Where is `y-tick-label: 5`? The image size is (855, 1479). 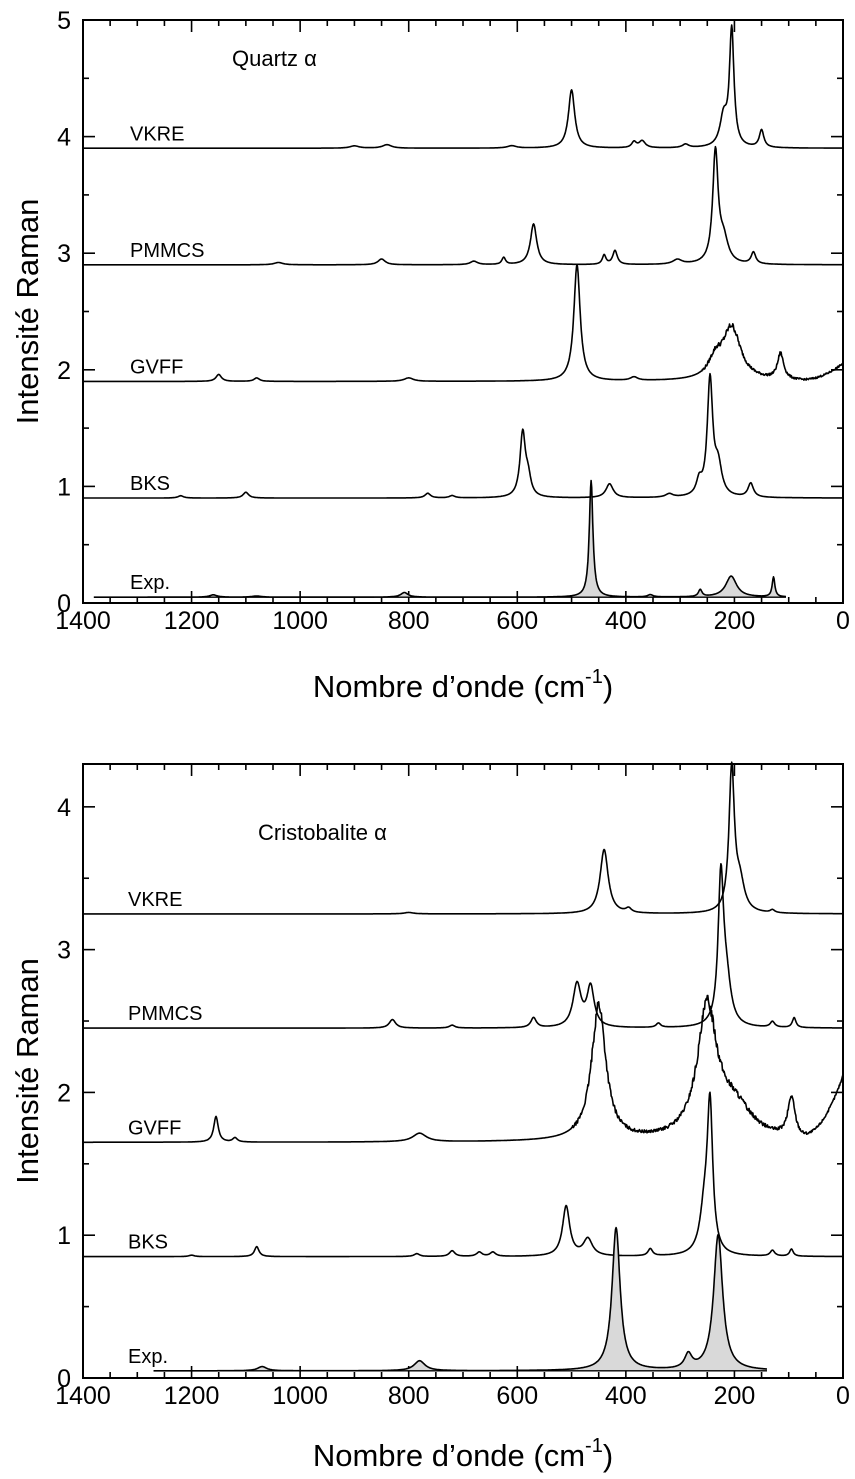
y-tick-label: 5 is located at coordinates (64, 21).